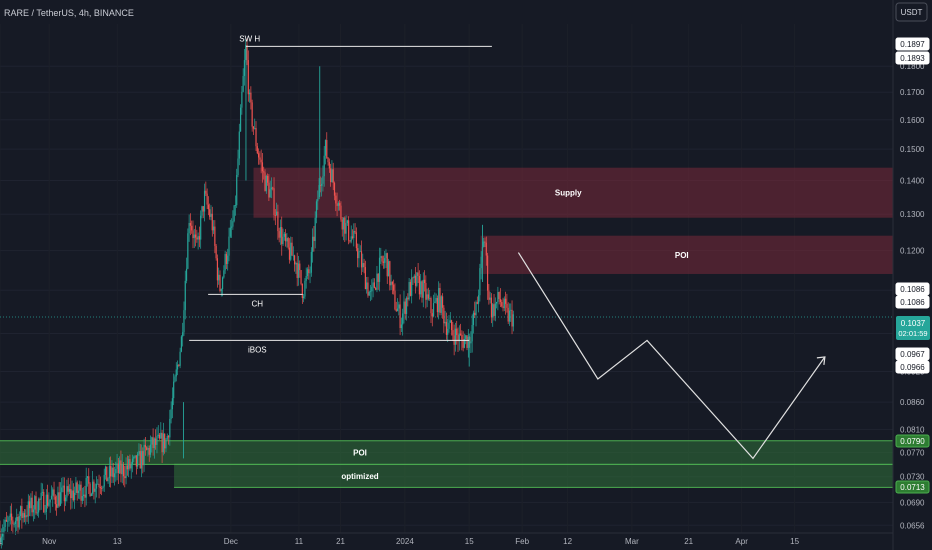 The width and height of the screenshot is (932, 550). I want to click on zone-label: optimized, so click(359, 476).